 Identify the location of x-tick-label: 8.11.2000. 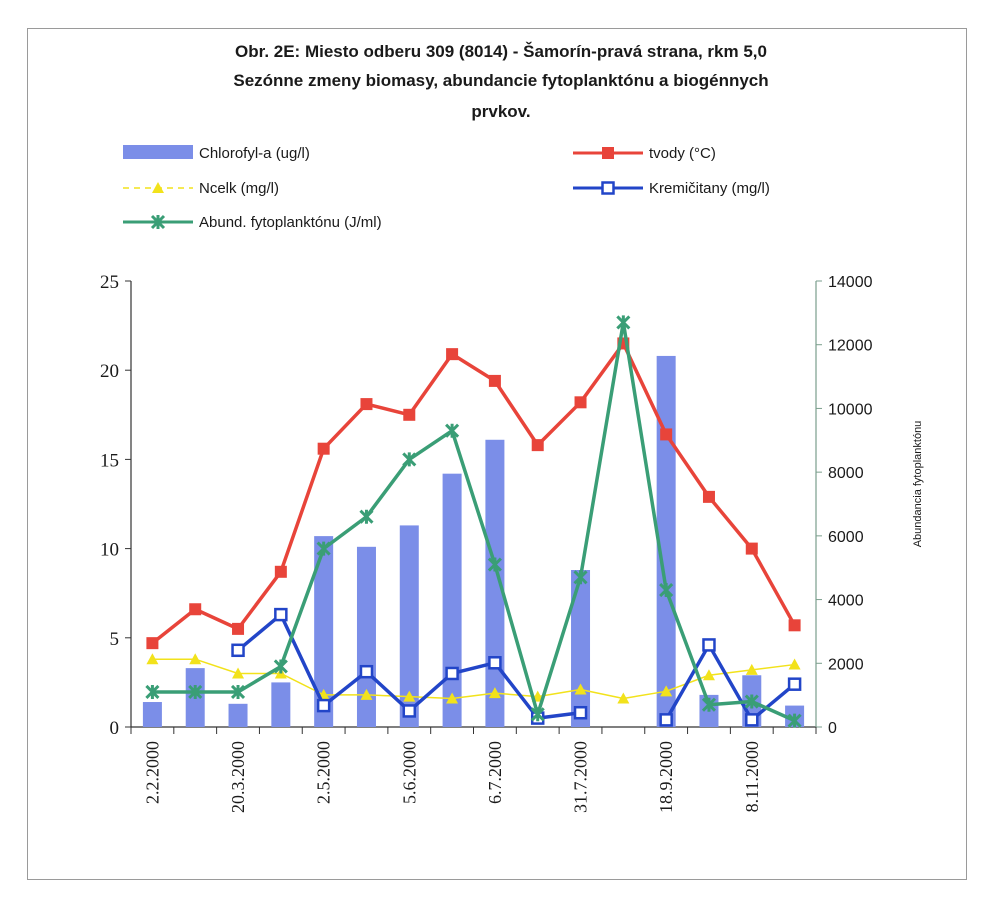
(752, 776).